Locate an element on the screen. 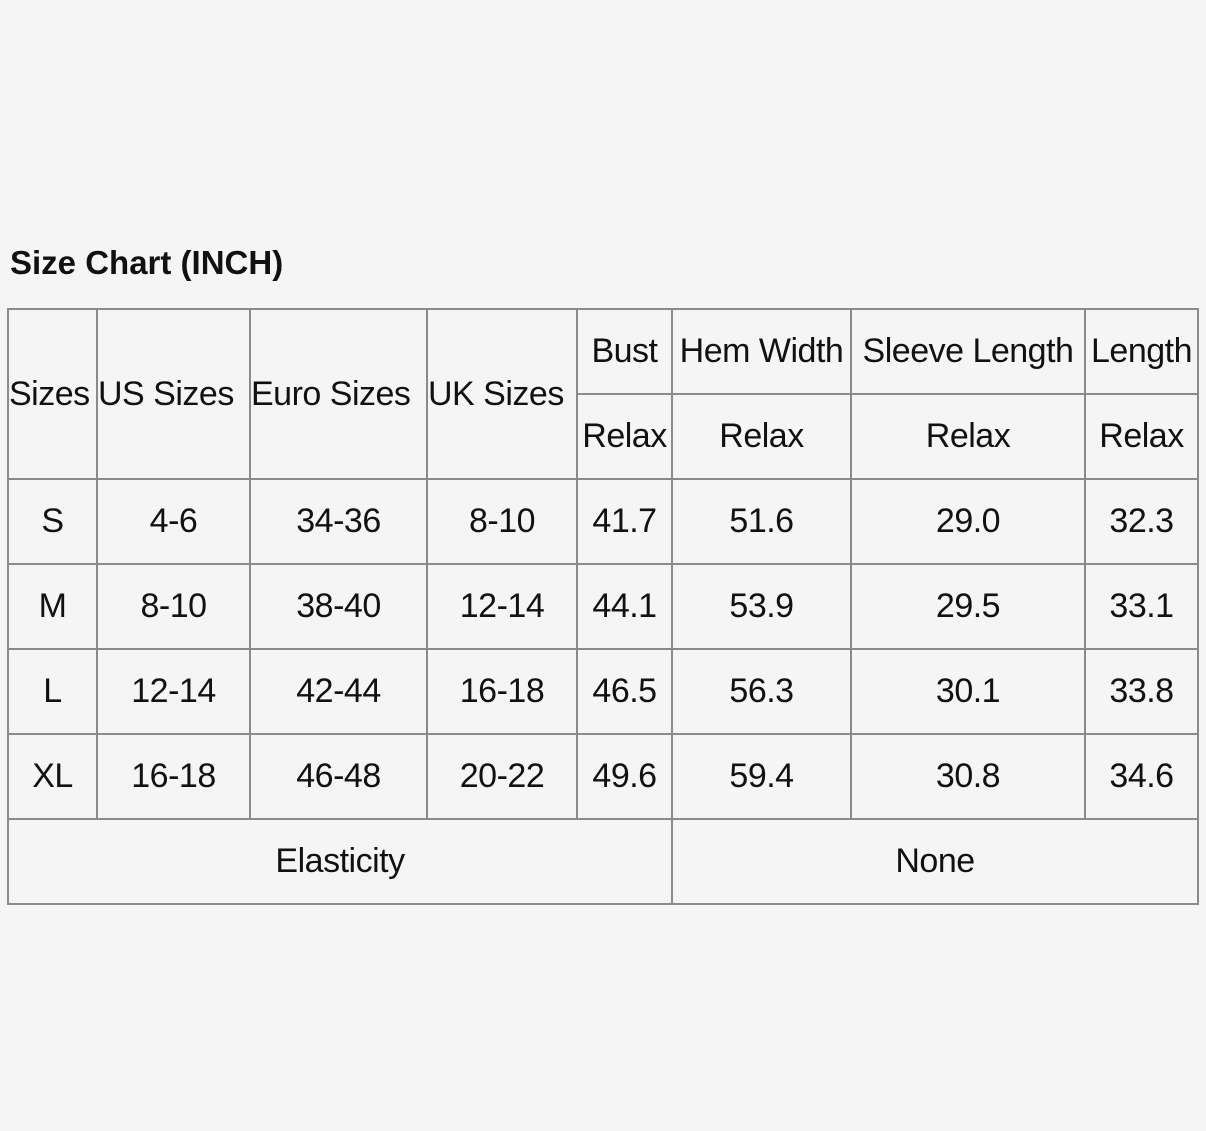  data-cell: L is located at coordinates (52, 691).